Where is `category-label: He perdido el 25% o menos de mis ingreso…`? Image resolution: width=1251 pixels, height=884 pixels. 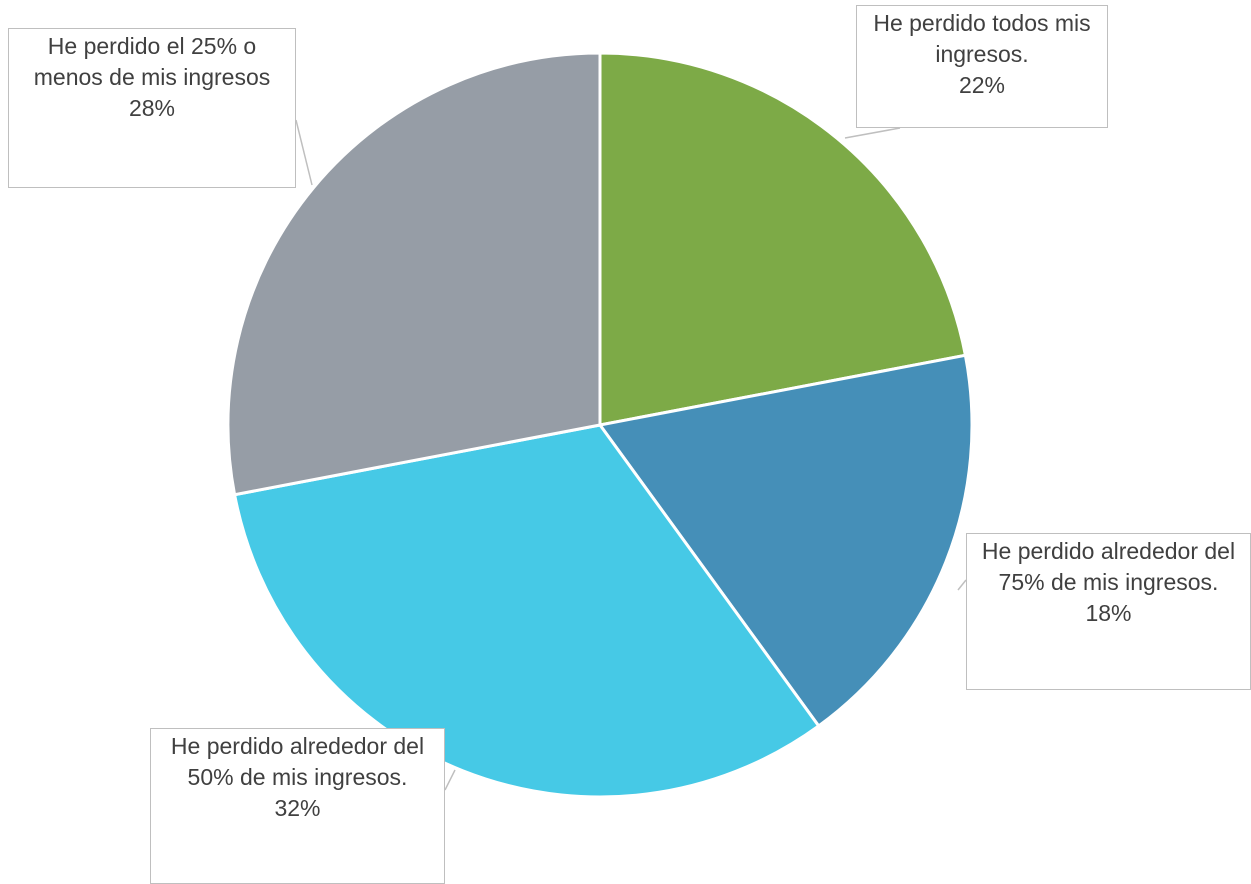
category-label: He perdido el 25% o menos de mis ingreso… is located at coordinates (152, 61).